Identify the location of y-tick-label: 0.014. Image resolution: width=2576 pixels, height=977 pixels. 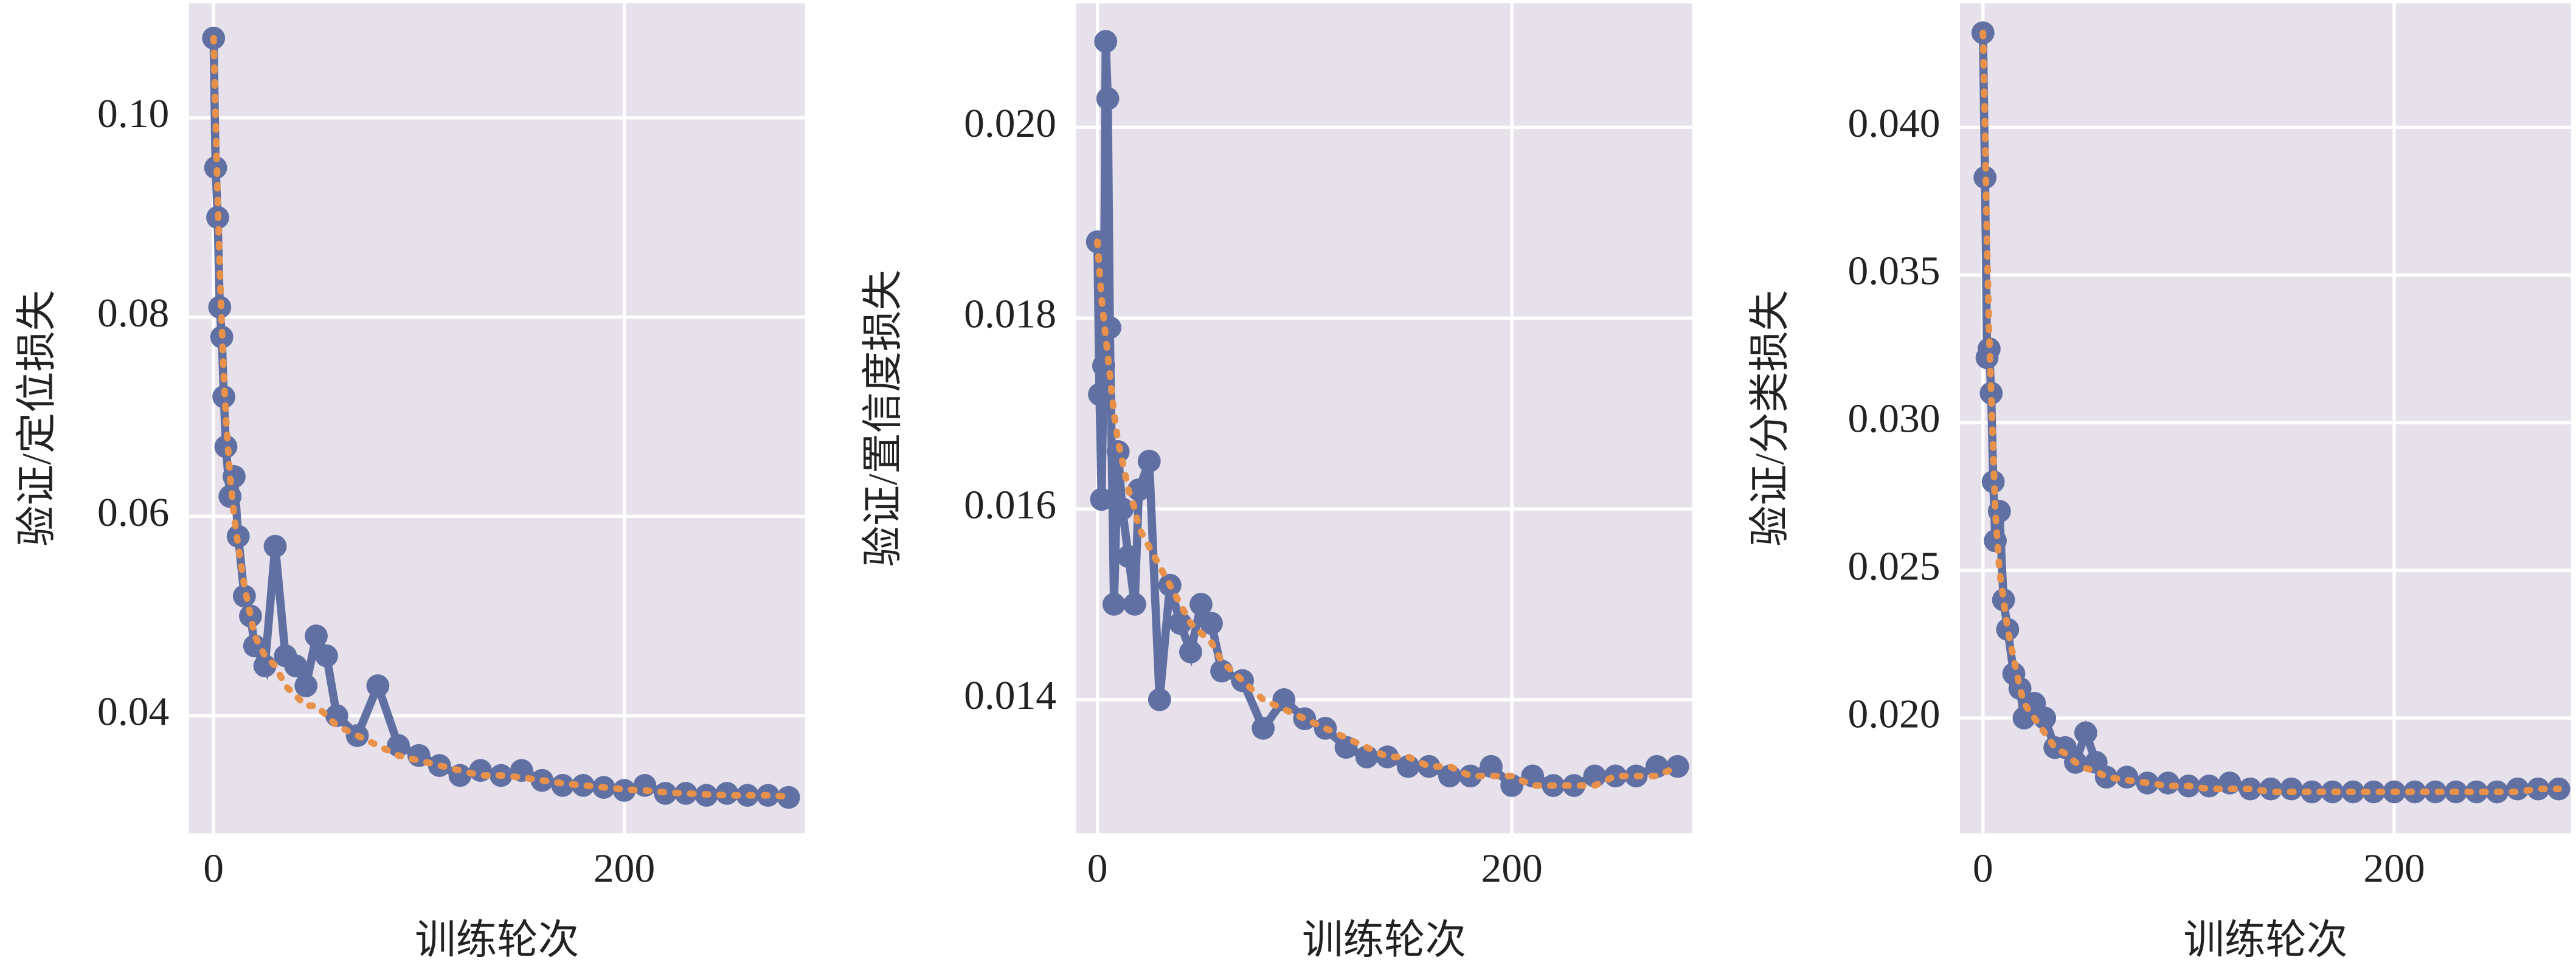
(1010, 695).